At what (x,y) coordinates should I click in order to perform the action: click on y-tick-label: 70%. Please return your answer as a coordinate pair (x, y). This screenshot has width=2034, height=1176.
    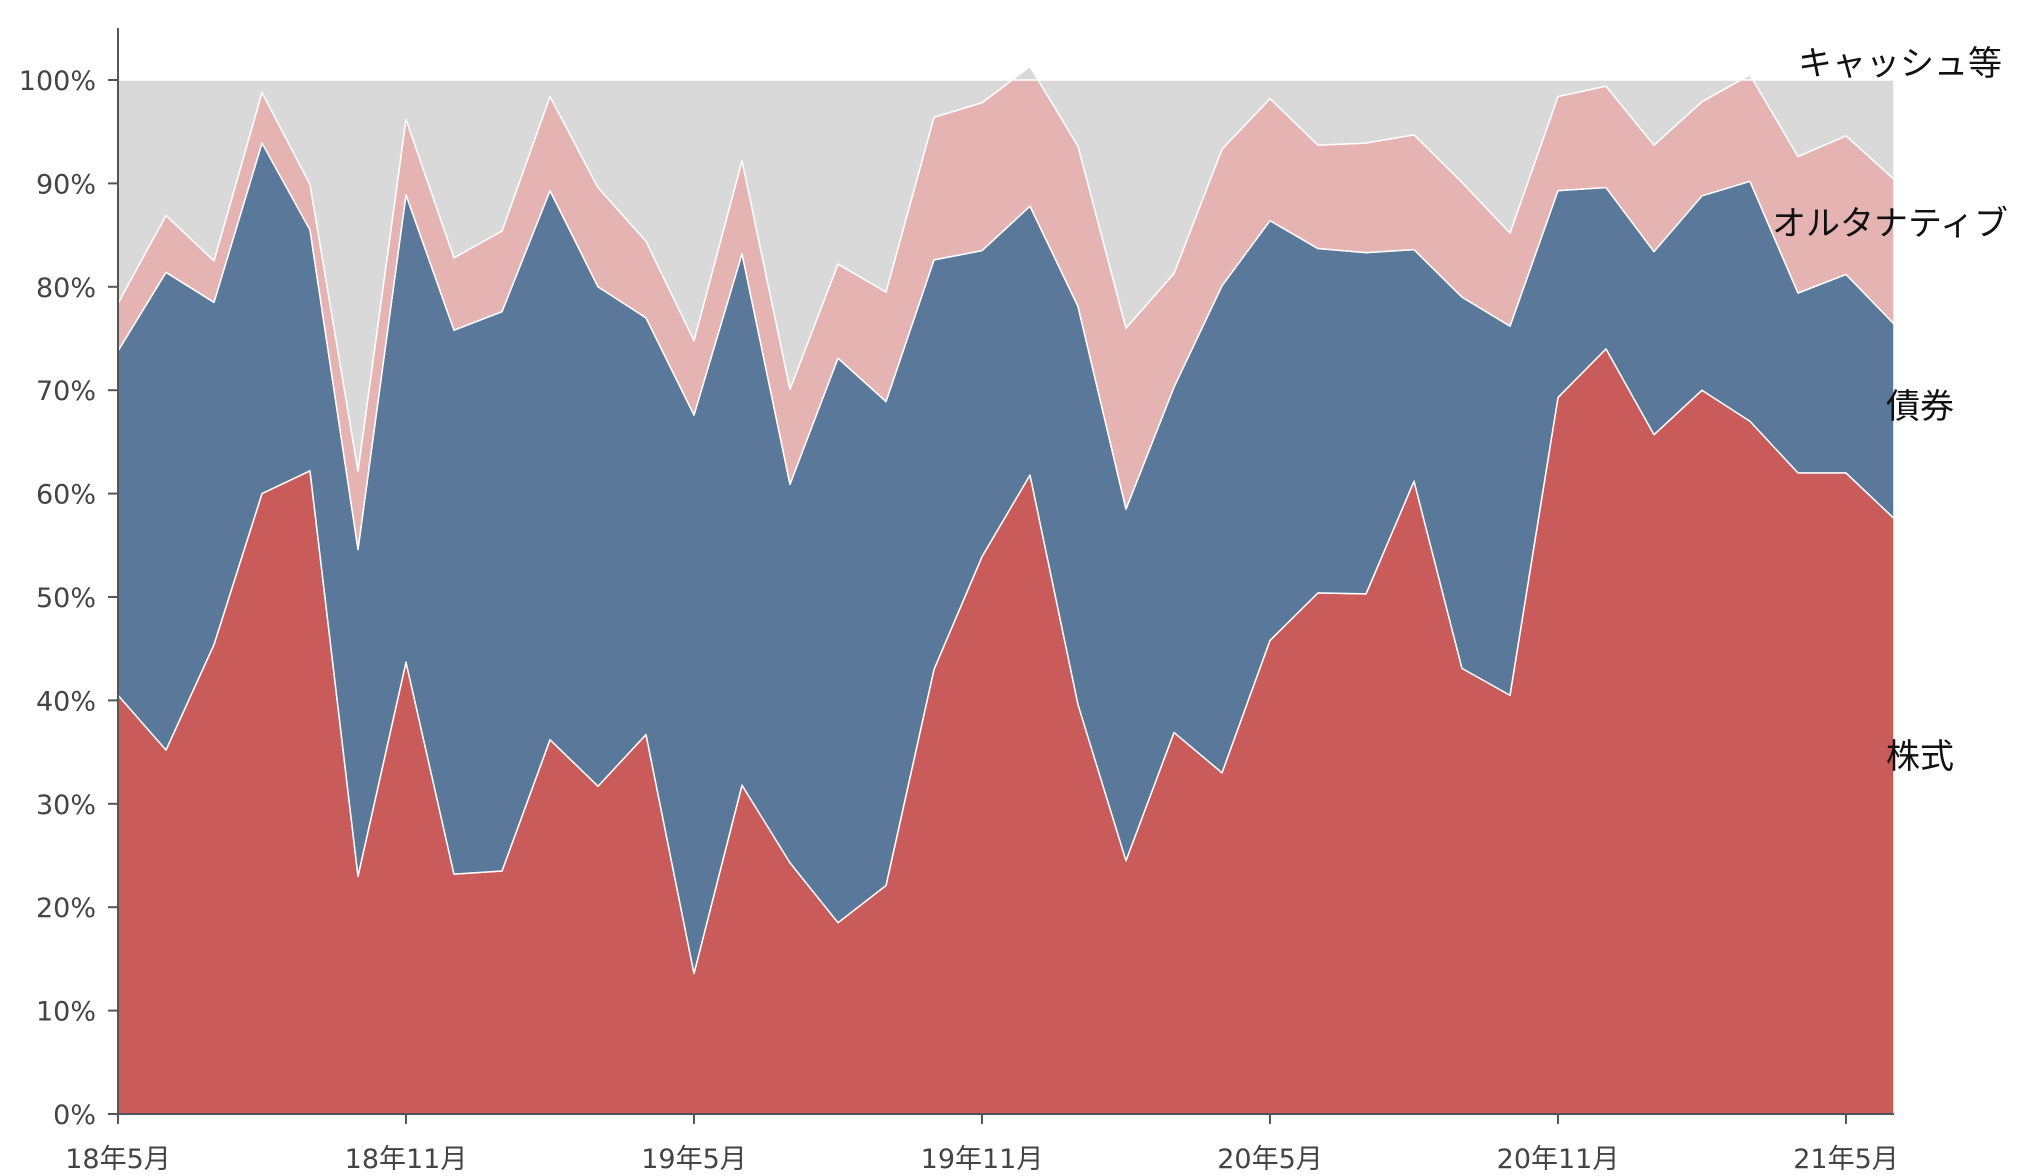
    Looking at the image, I should click on (66, 391).